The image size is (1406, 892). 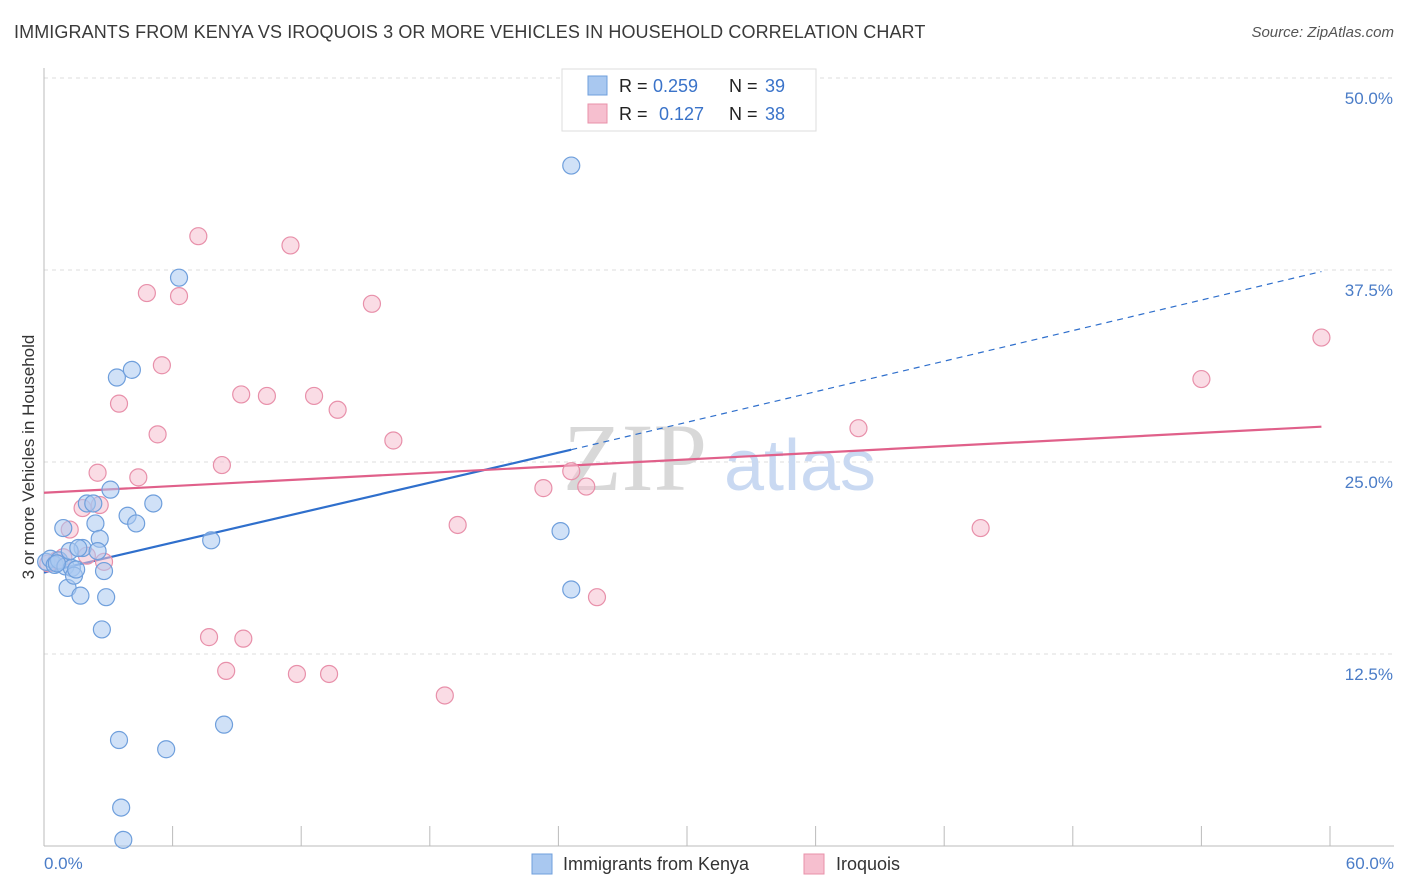 What do you see at coordinates (689, 100) in the screenshot?
I see `stats-legend: R = 0.259 N = 39 R = 0.127 N = 38` at bounding box center [689, 100].